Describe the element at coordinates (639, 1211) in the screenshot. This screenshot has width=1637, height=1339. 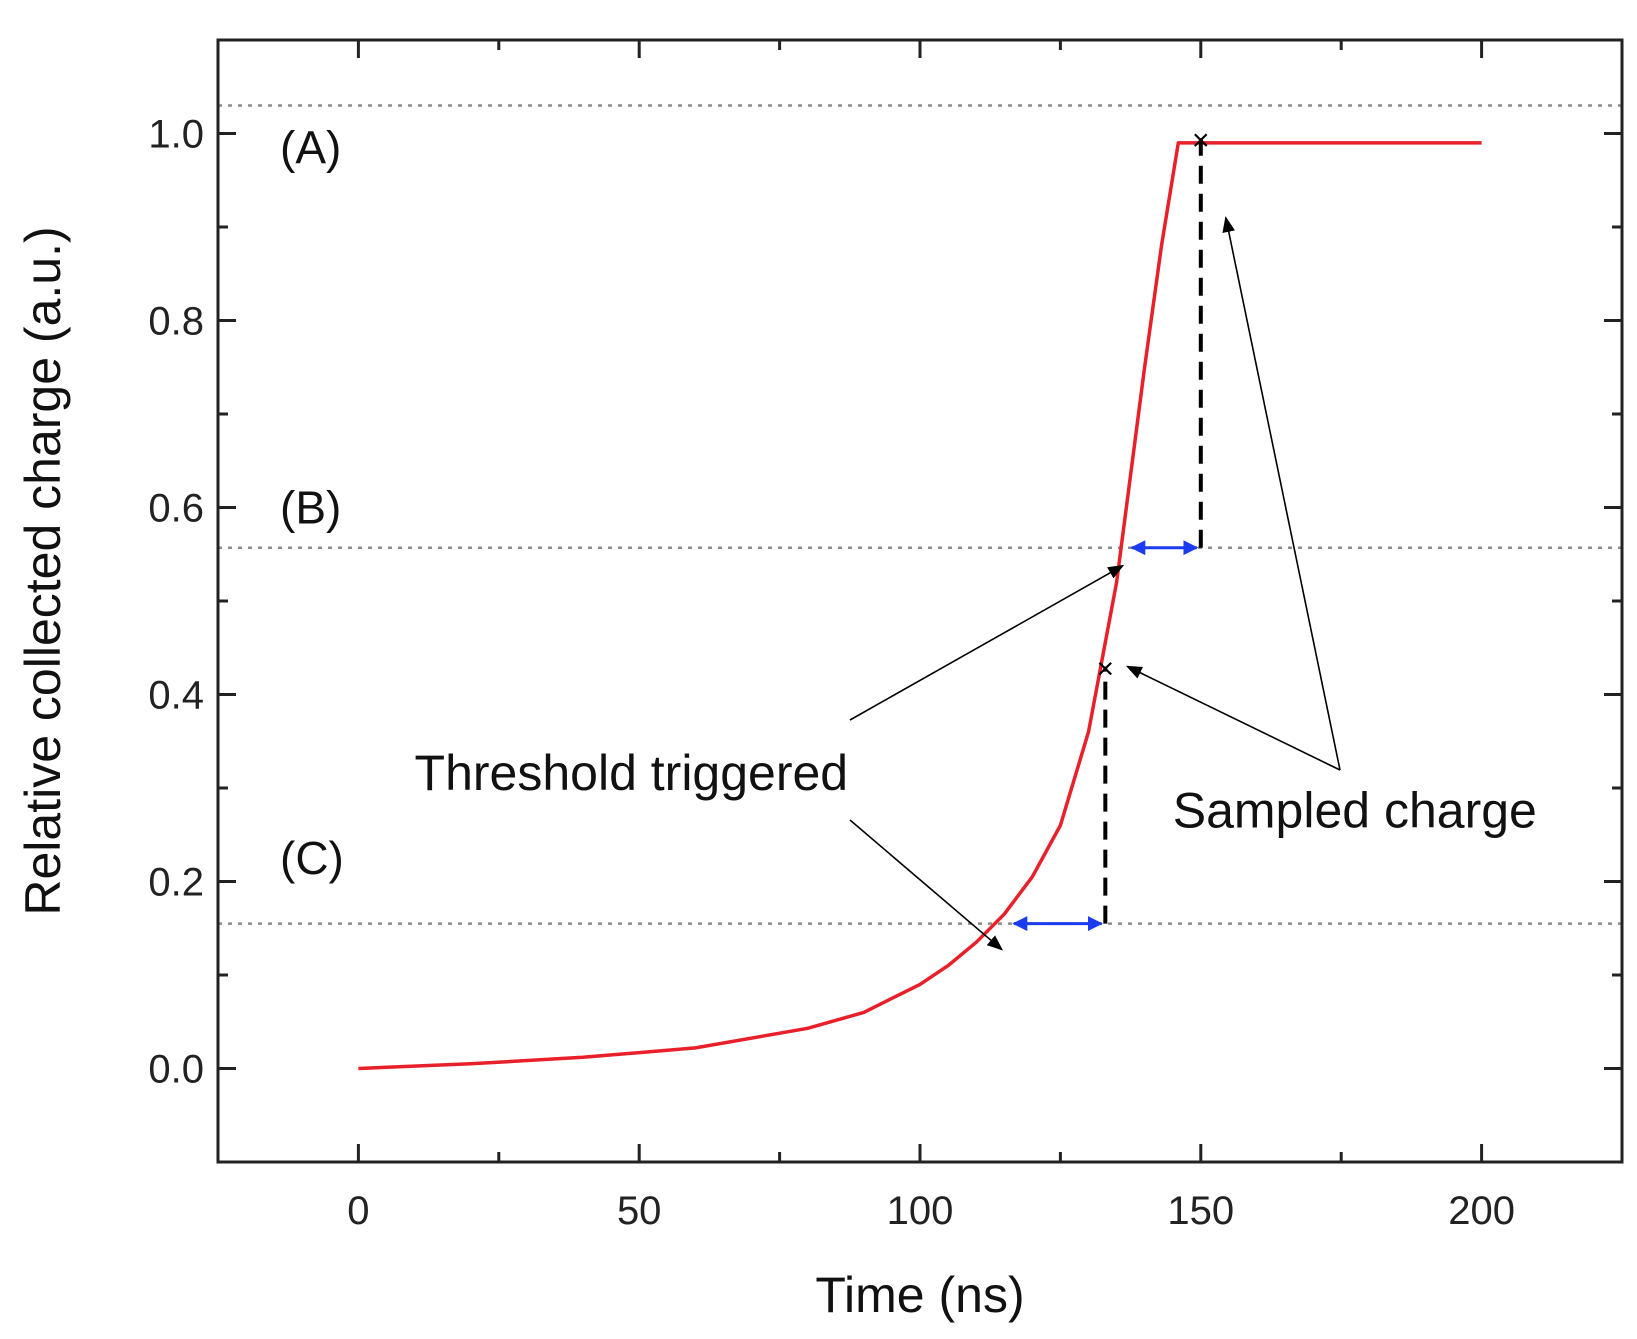
I see `x-tick-label: 50` at that location.